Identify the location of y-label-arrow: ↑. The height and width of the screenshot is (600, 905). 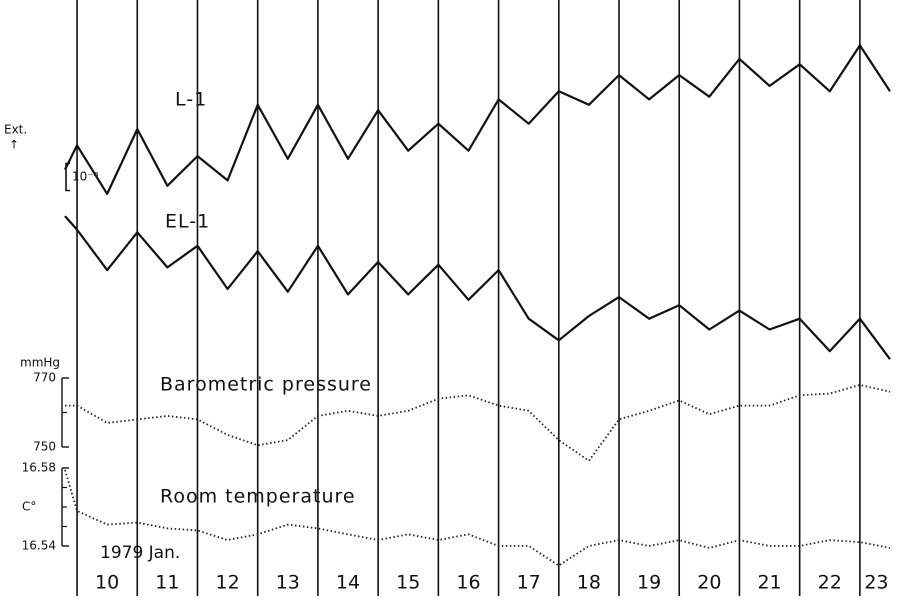
(14, 145).